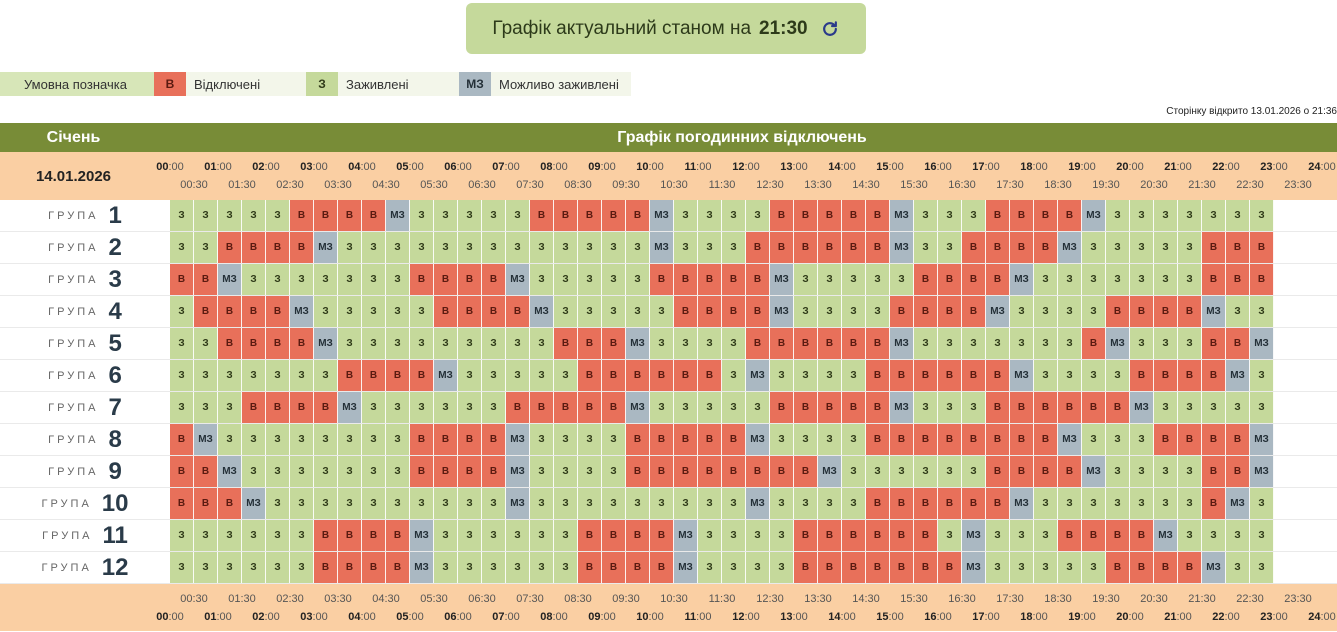 The height and width of the screenshot is (632, 1337). What do you see at coordinates (194, 185) in the screenshot?
I see `top-half-hour-tick: 00:30` at bounding box center [194, 185].